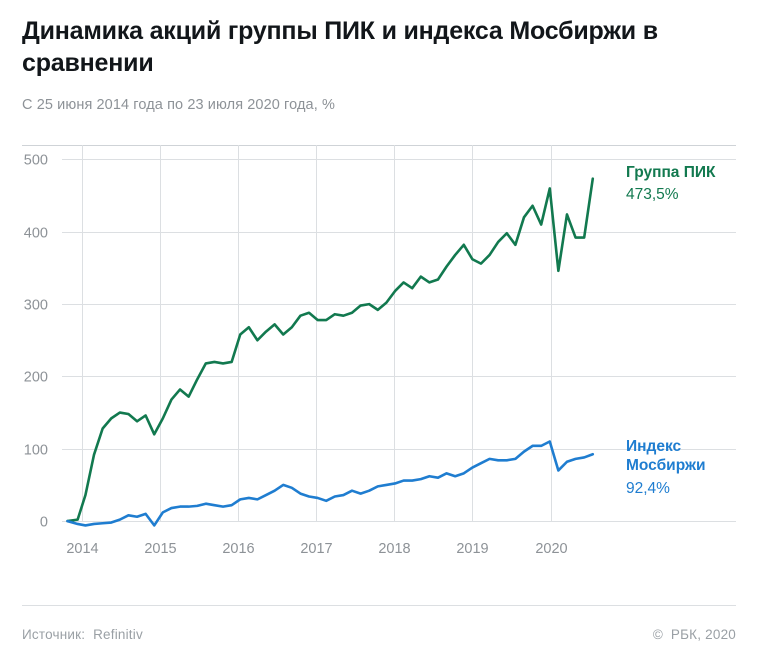  What do you see at coordinates (551, 549) in the screenshot?
I see `x-tick-label: 2020` at bounding box center [551, 549].